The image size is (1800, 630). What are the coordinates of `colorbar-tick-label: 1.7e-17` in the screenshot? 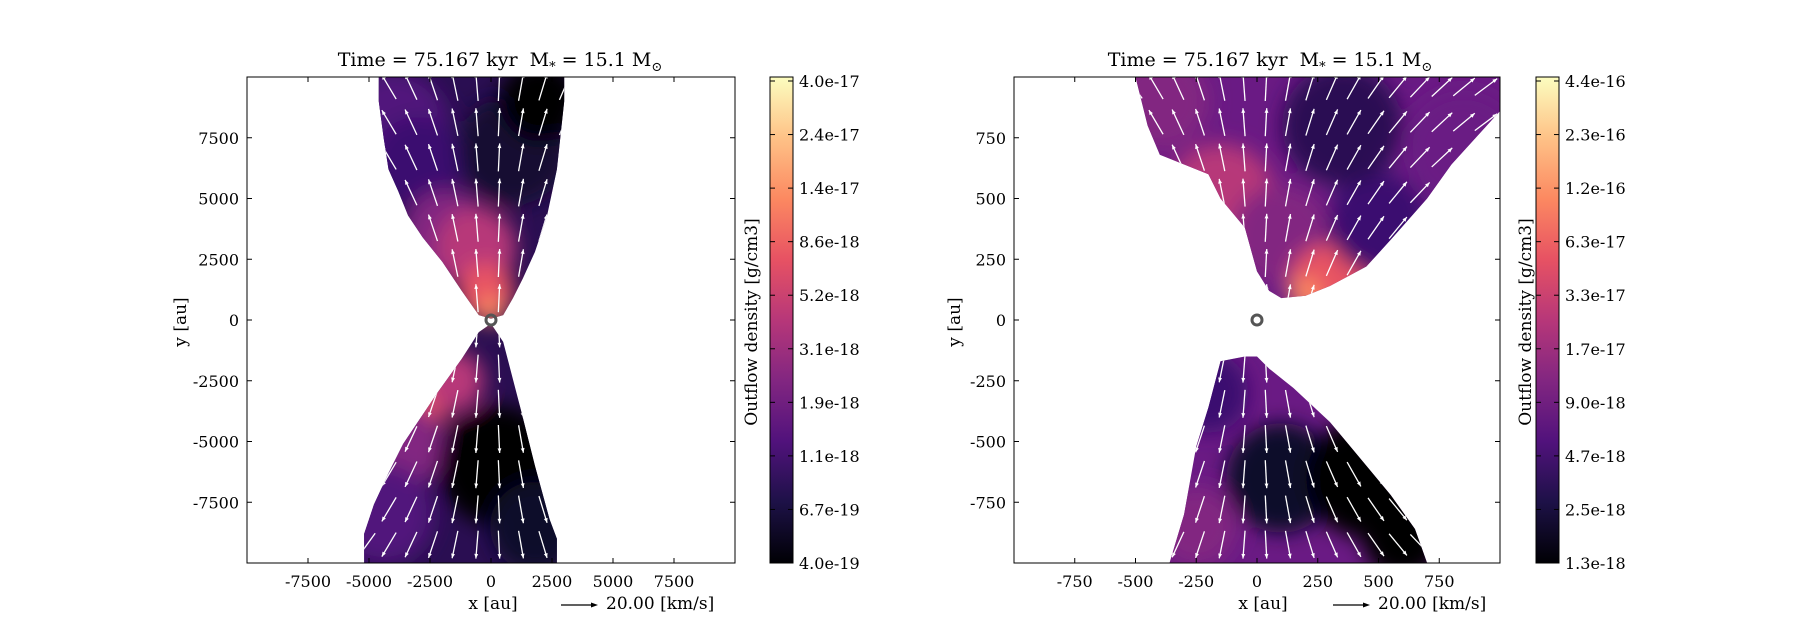 It's located at (1595, 349).